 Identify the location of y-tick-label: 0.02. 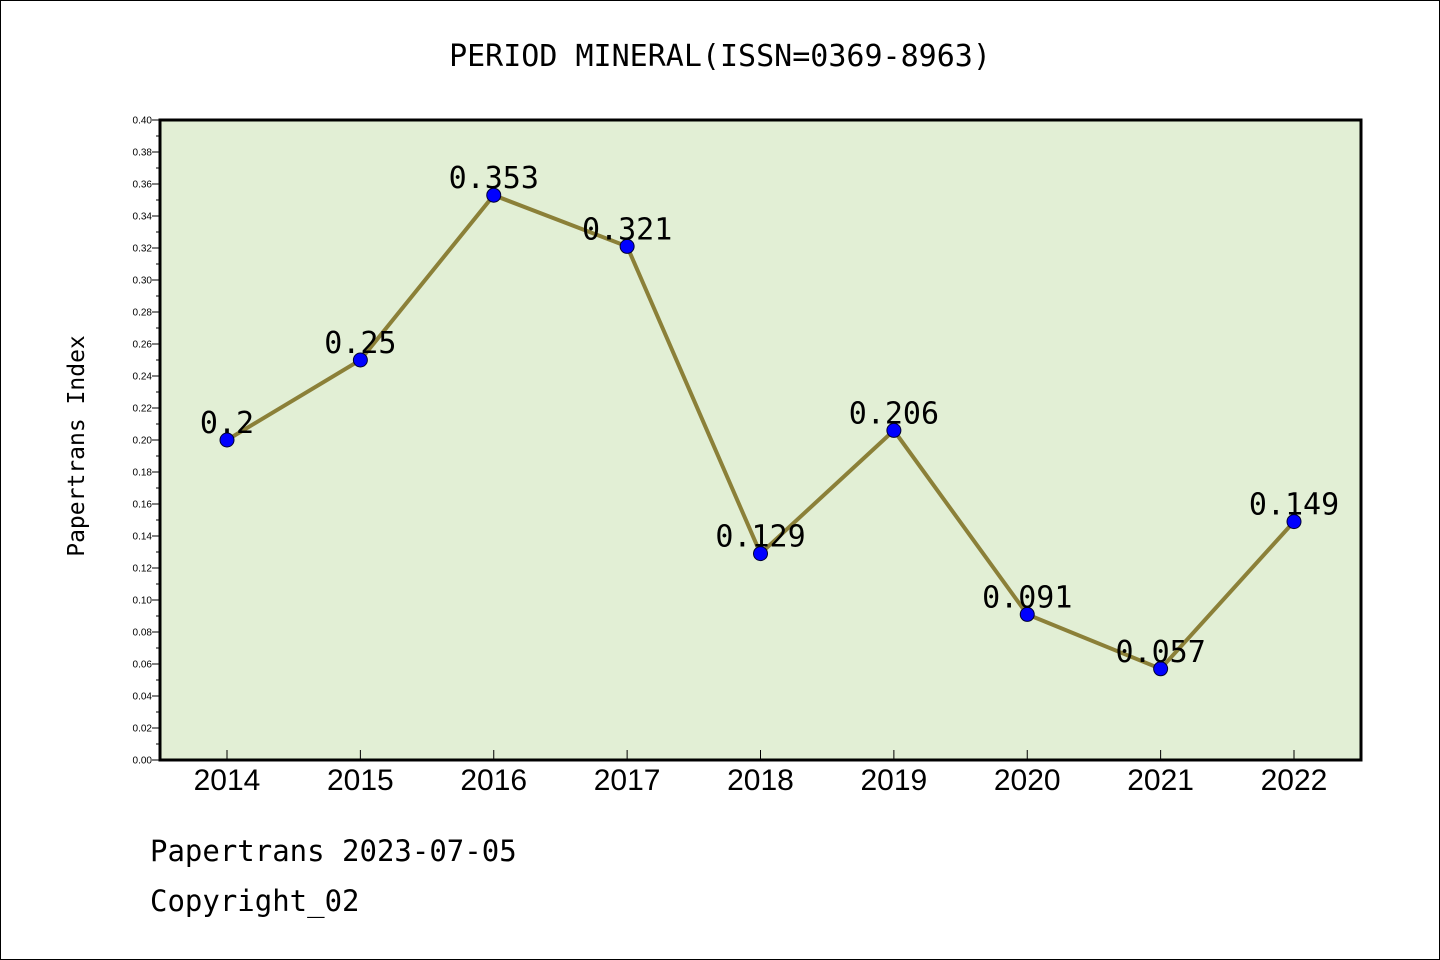
(143, 729).